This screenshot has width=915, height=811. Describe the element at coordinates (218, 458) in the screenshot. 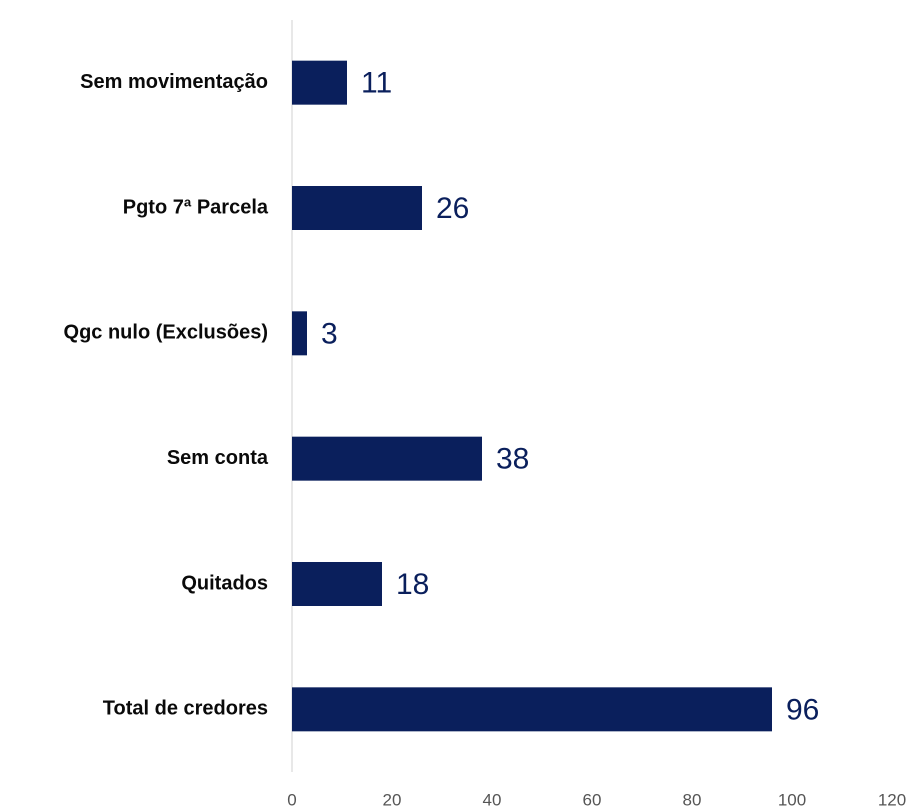

I see `y-tick-label: Sem conta` at that location.